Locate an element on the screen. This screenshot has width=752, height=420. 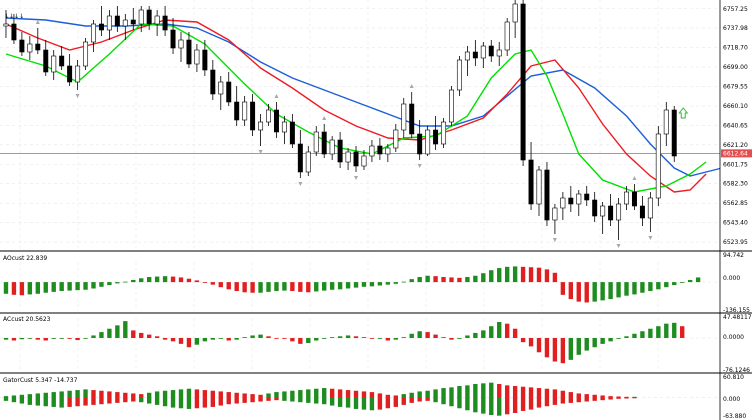
price-tick-label: 6543.40 is located at coordinates (735, 223).